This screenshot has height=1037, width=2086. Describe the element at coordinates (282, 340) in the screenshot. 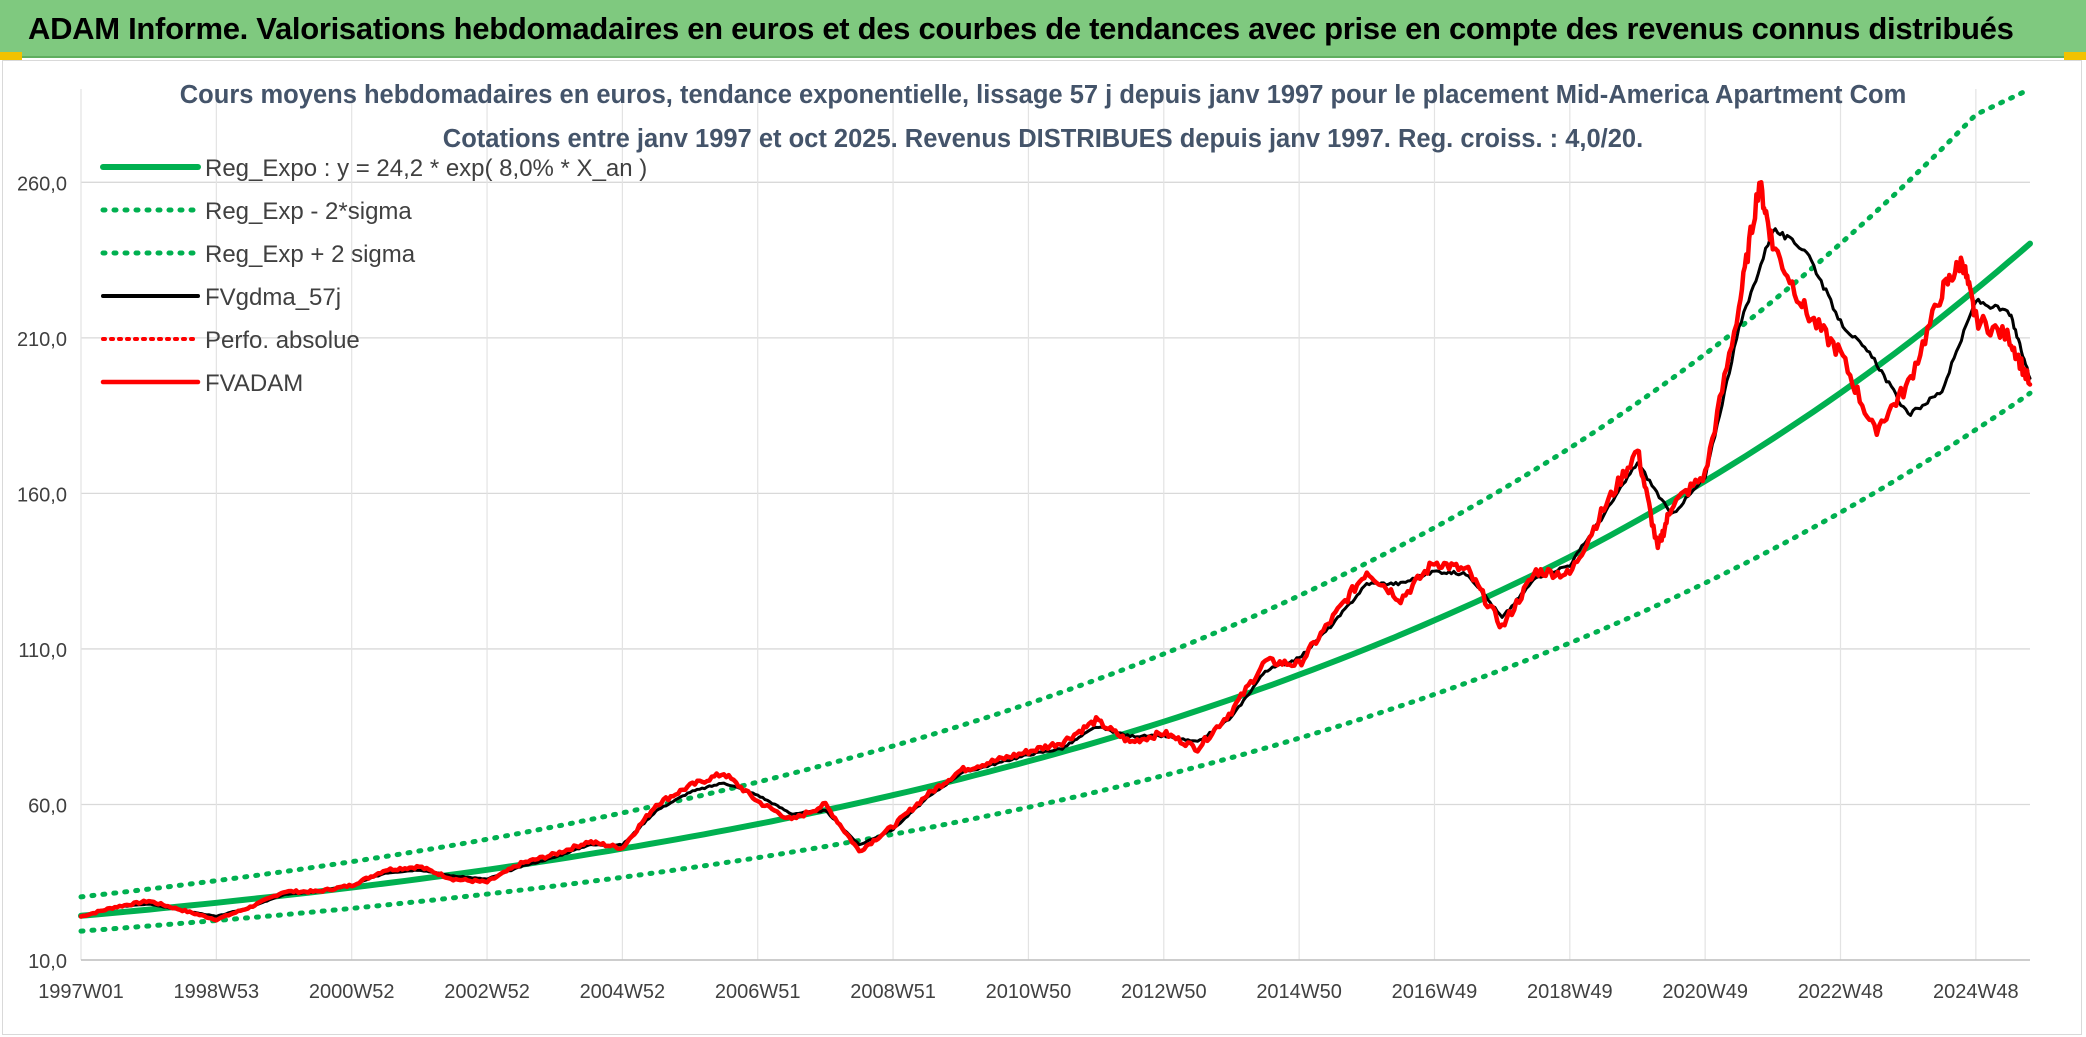

I see `legend-label: Perfo. absolue` at that location.